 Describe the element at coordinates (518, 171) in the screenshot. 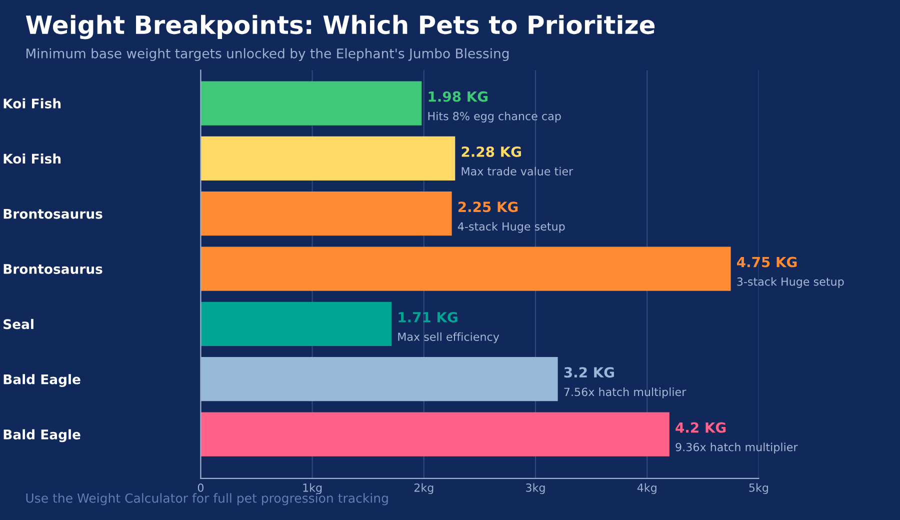

I see `annotation: Max trade value tier` at that location.